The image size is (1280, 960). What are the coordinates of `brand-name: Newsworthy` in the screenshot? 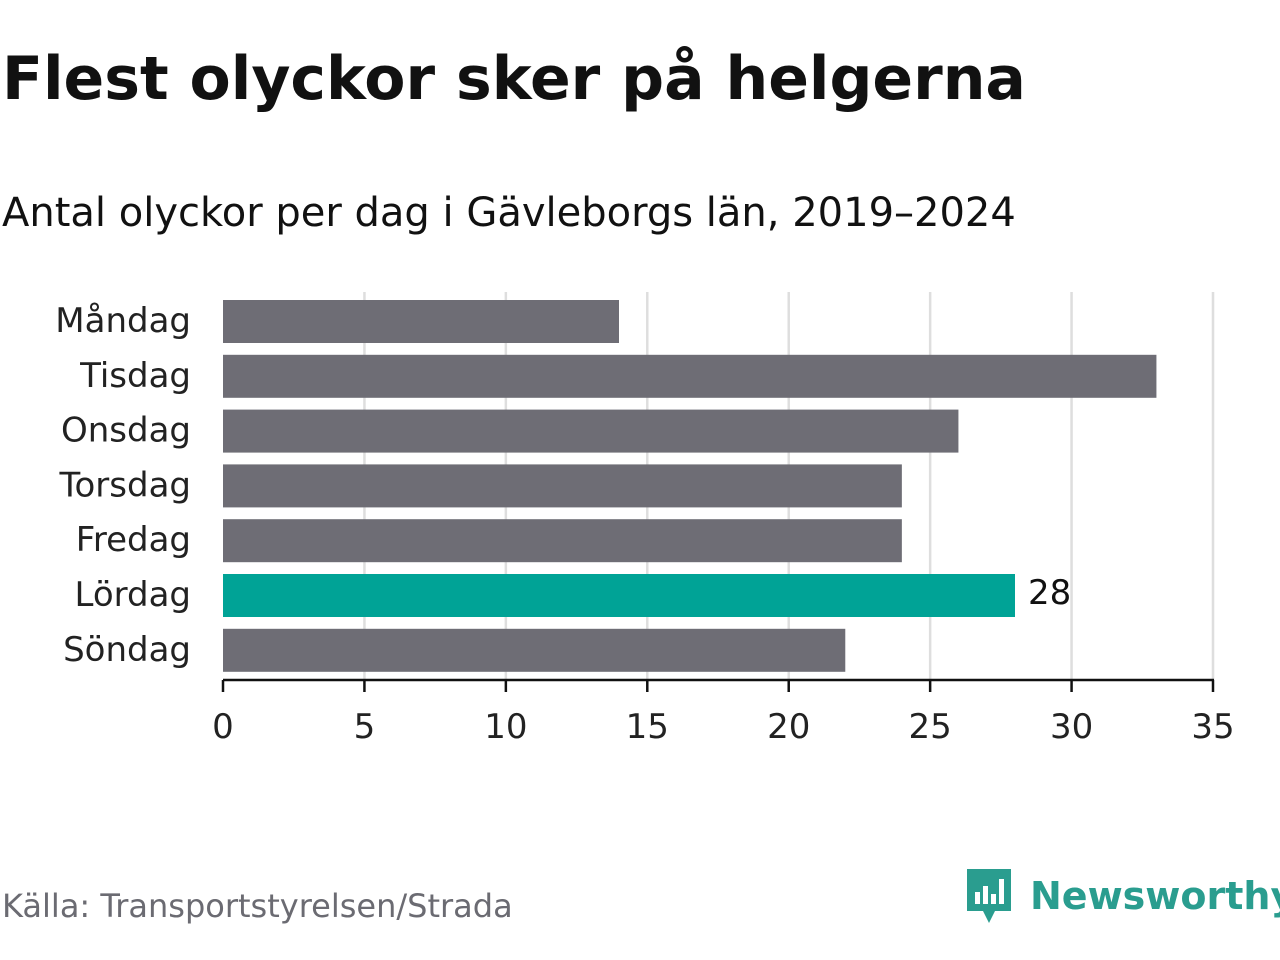 It's located at (1155, 896).